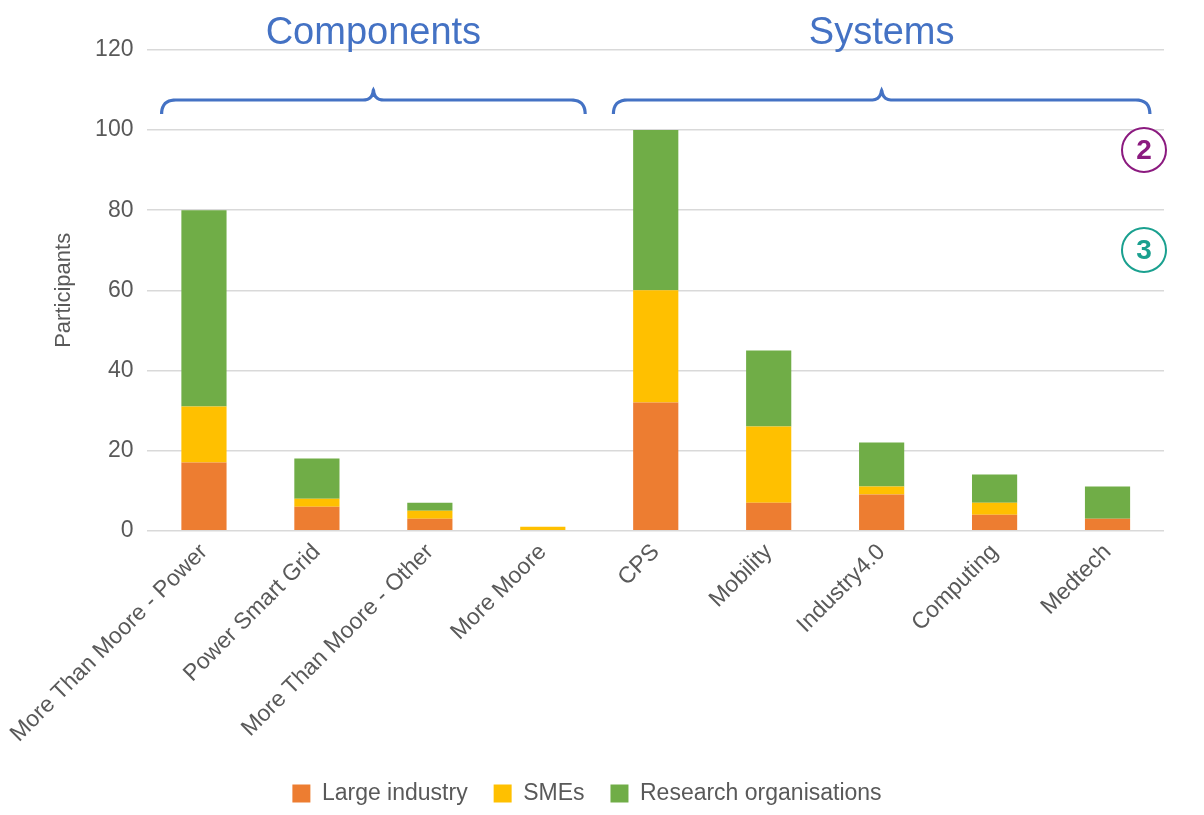 This screenshot has height=815, width=1204. Describe the element at coordinates (114, 48) in the screenshot. I see `y-tick-label: 120` at that location.